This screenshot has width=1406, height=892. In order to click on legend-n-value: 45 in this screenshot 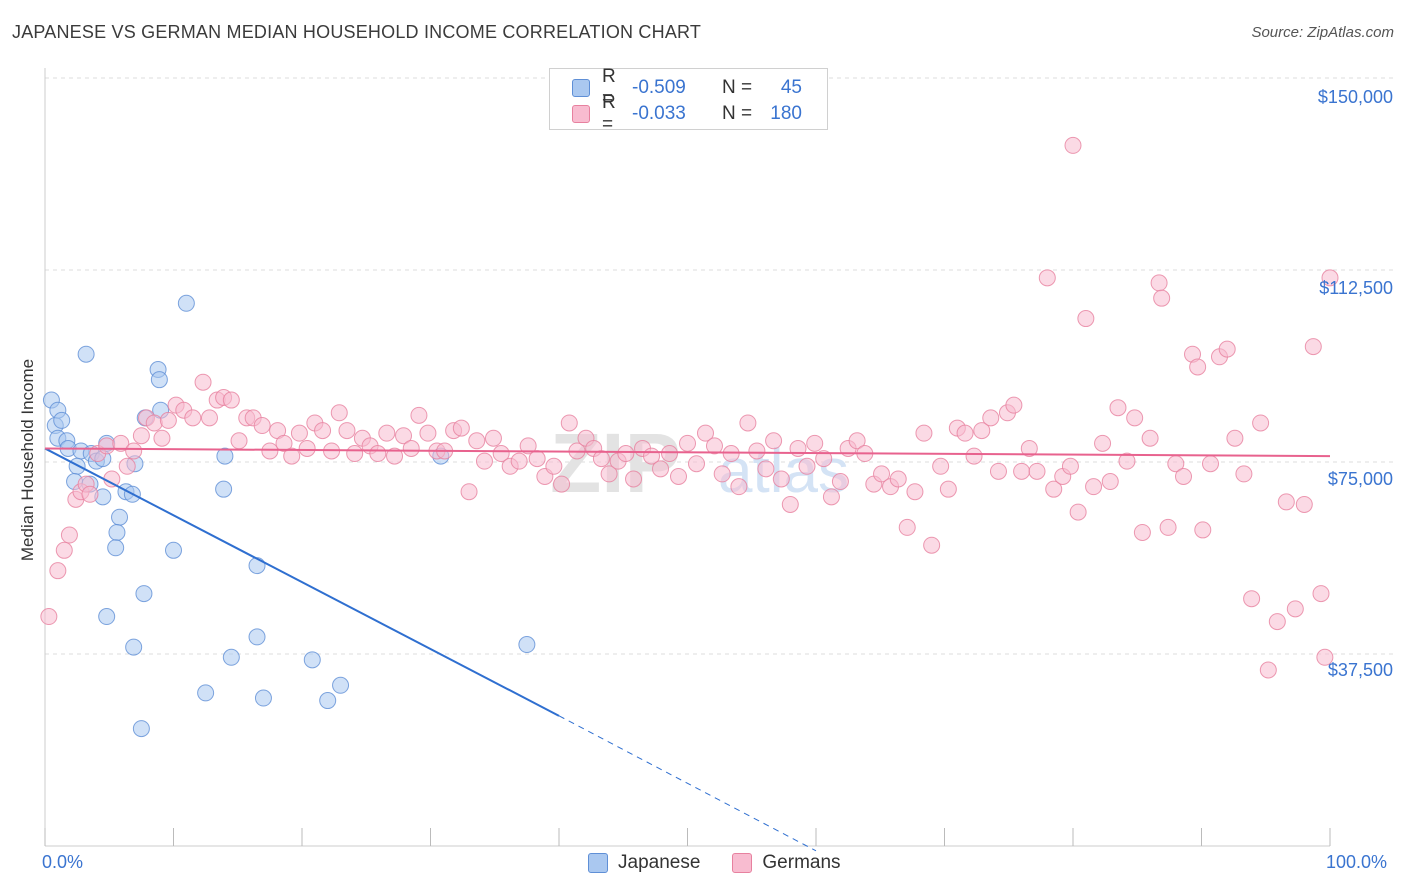, I will do `click(791, 87)`.